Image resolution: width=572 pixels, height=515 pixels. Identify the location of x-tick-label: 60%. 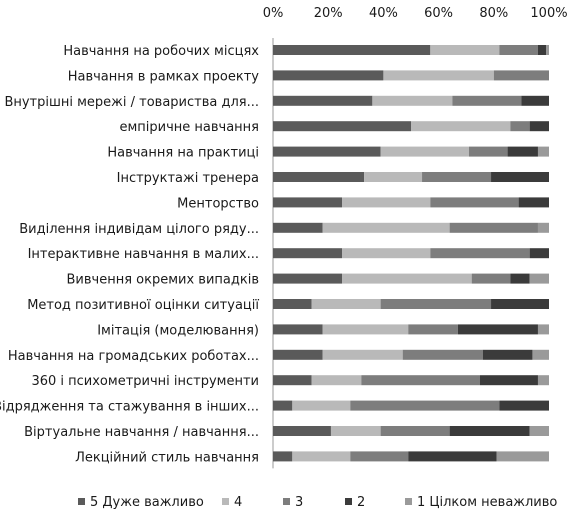
(438, 13).